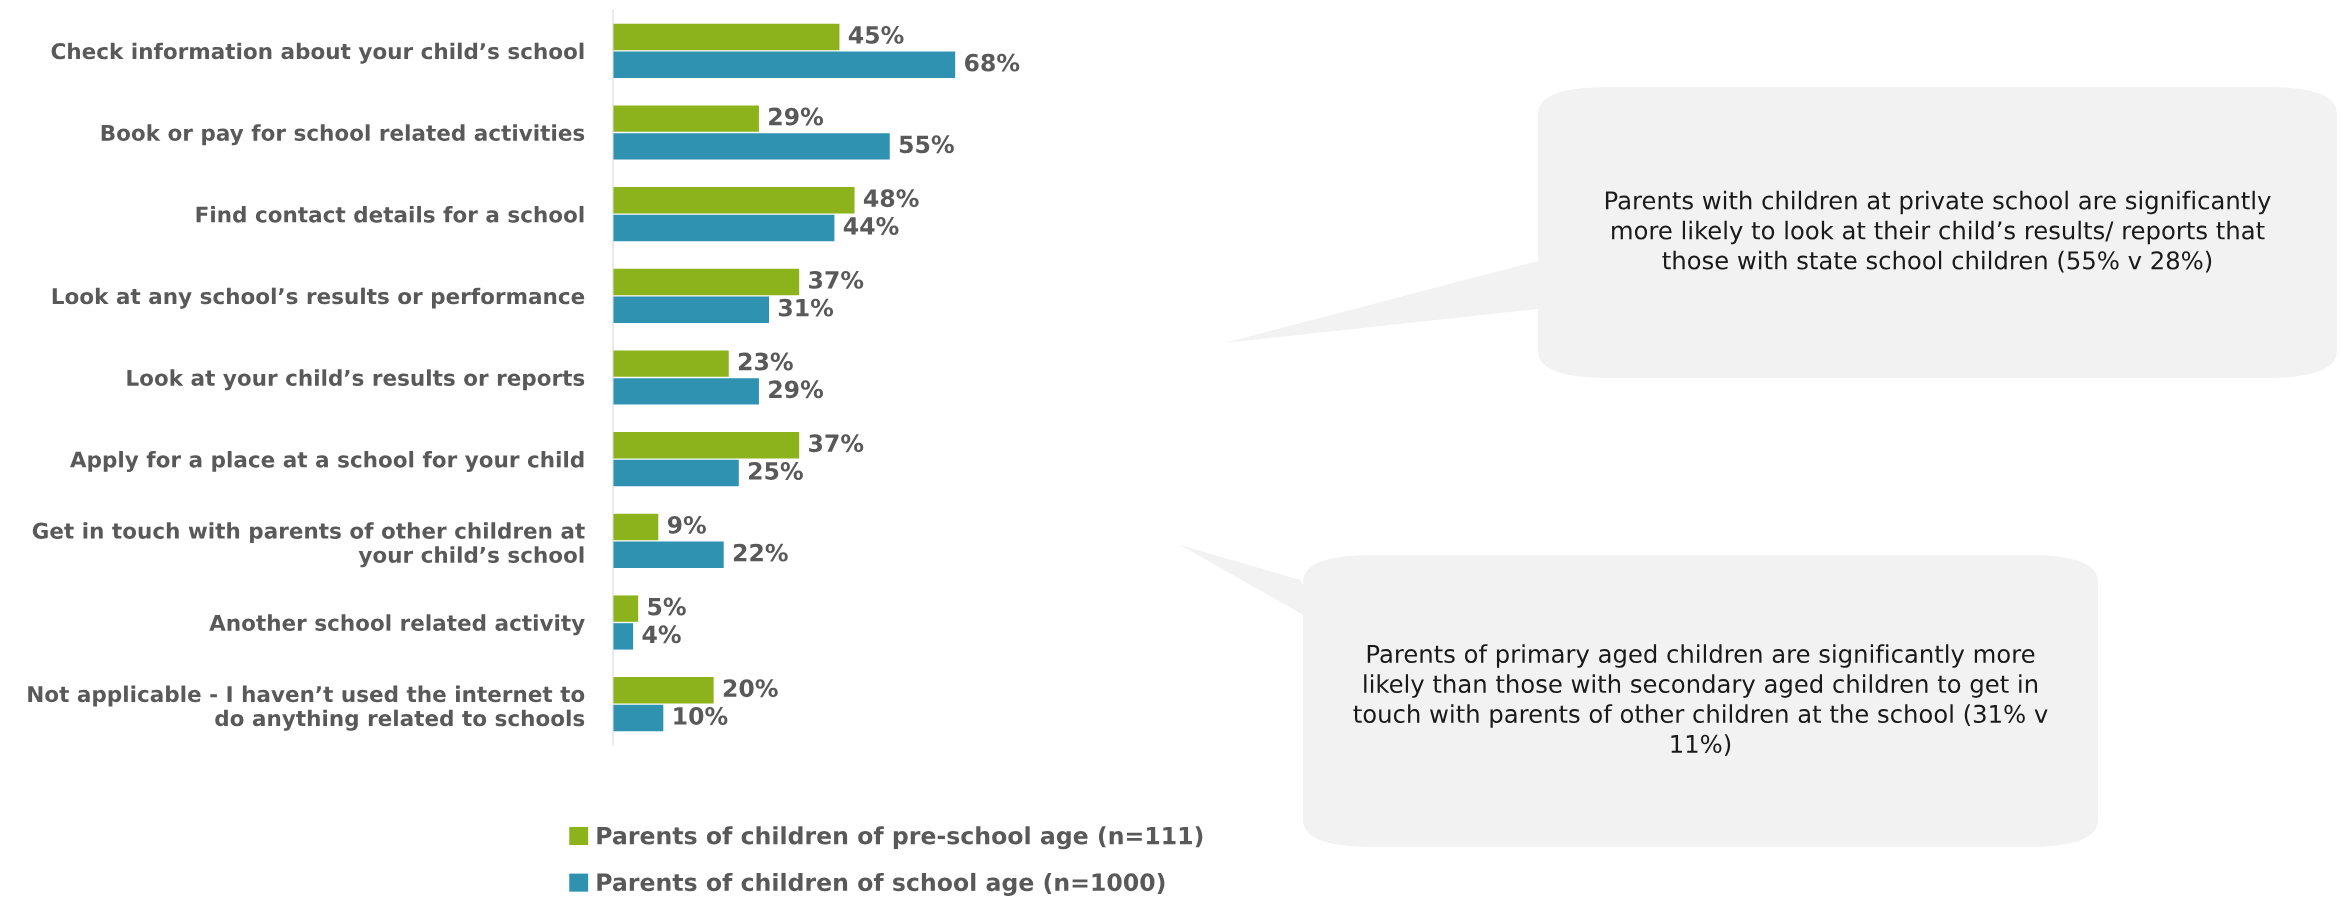  I want to click on data-label: 20%, so click(750, 688).